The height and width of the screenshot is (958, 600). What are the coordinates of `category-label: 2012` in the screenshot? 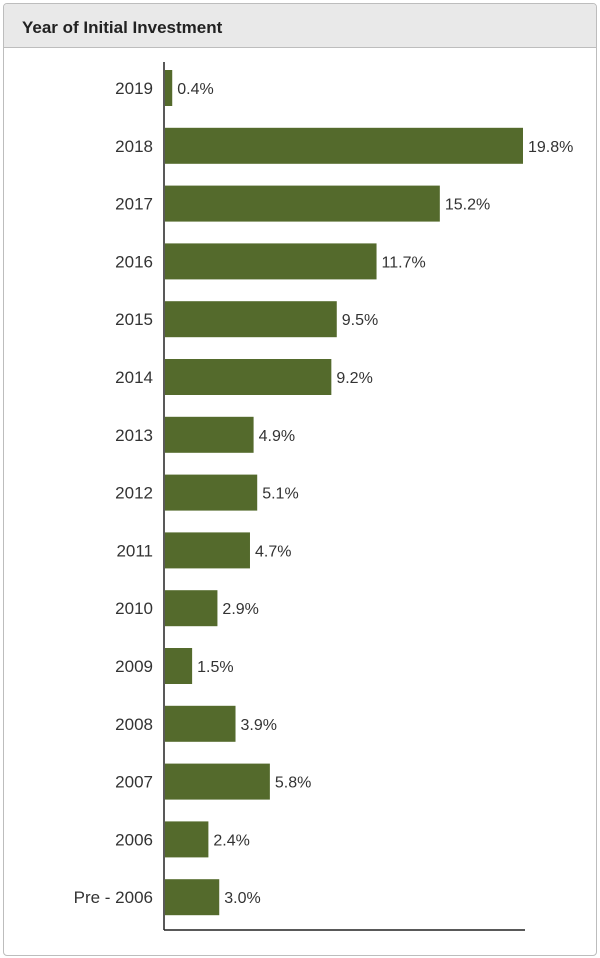 It's located at (134, 493).